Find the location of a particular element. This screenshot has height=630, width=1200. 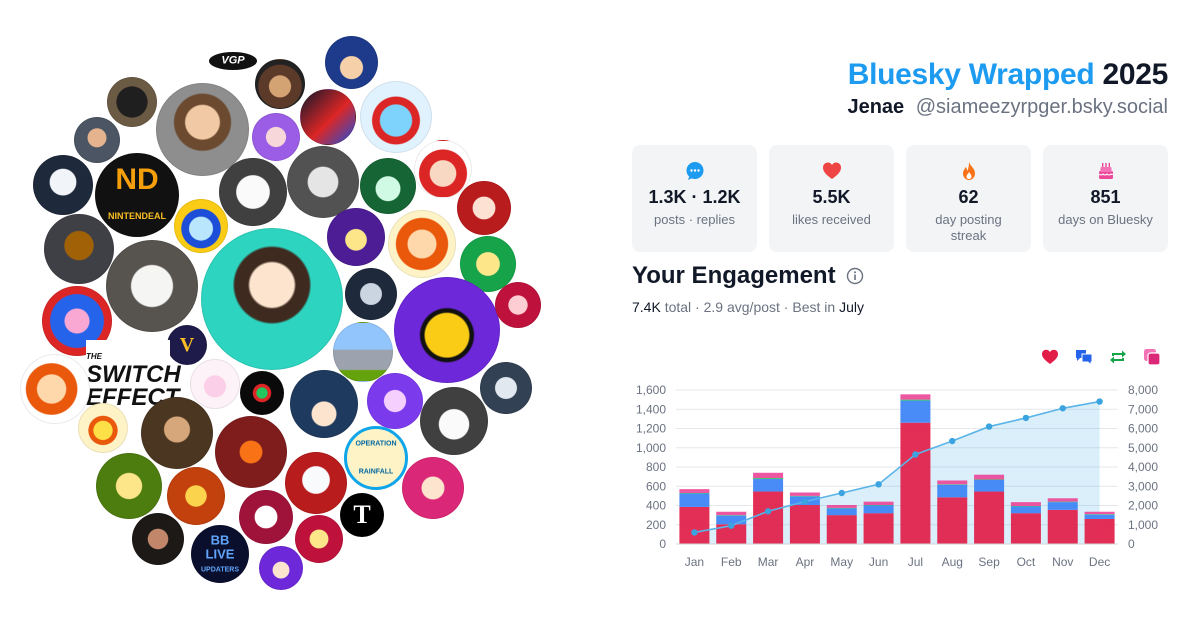

y-right-tick-label: 1,000 is located at coordinates (1143, 525).